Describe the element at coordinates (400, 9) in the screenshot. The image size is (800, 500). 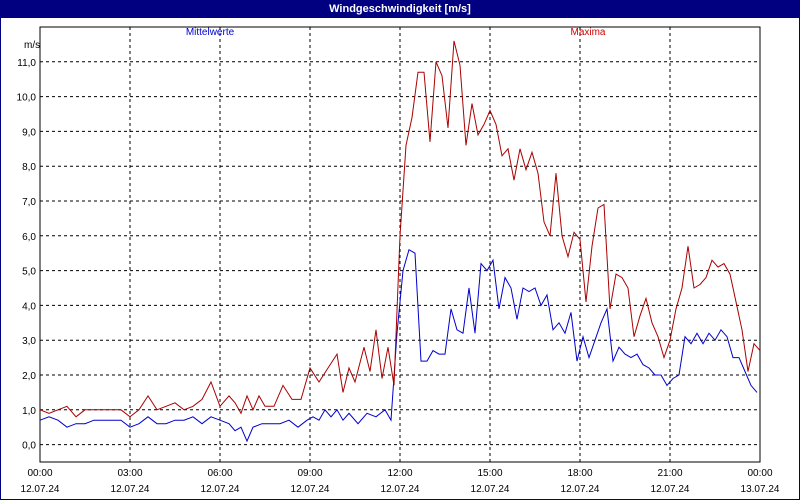
I see `window-title: Windgeschwindigkeit [m/s]` at that location.